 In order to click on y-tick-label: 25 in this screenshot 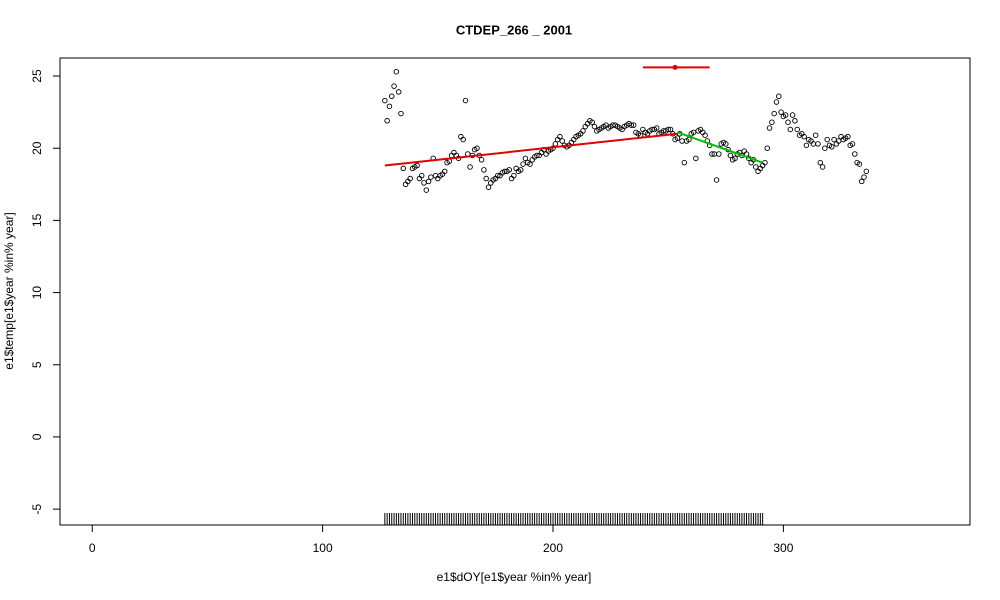, I will do `click(37, 76)`.